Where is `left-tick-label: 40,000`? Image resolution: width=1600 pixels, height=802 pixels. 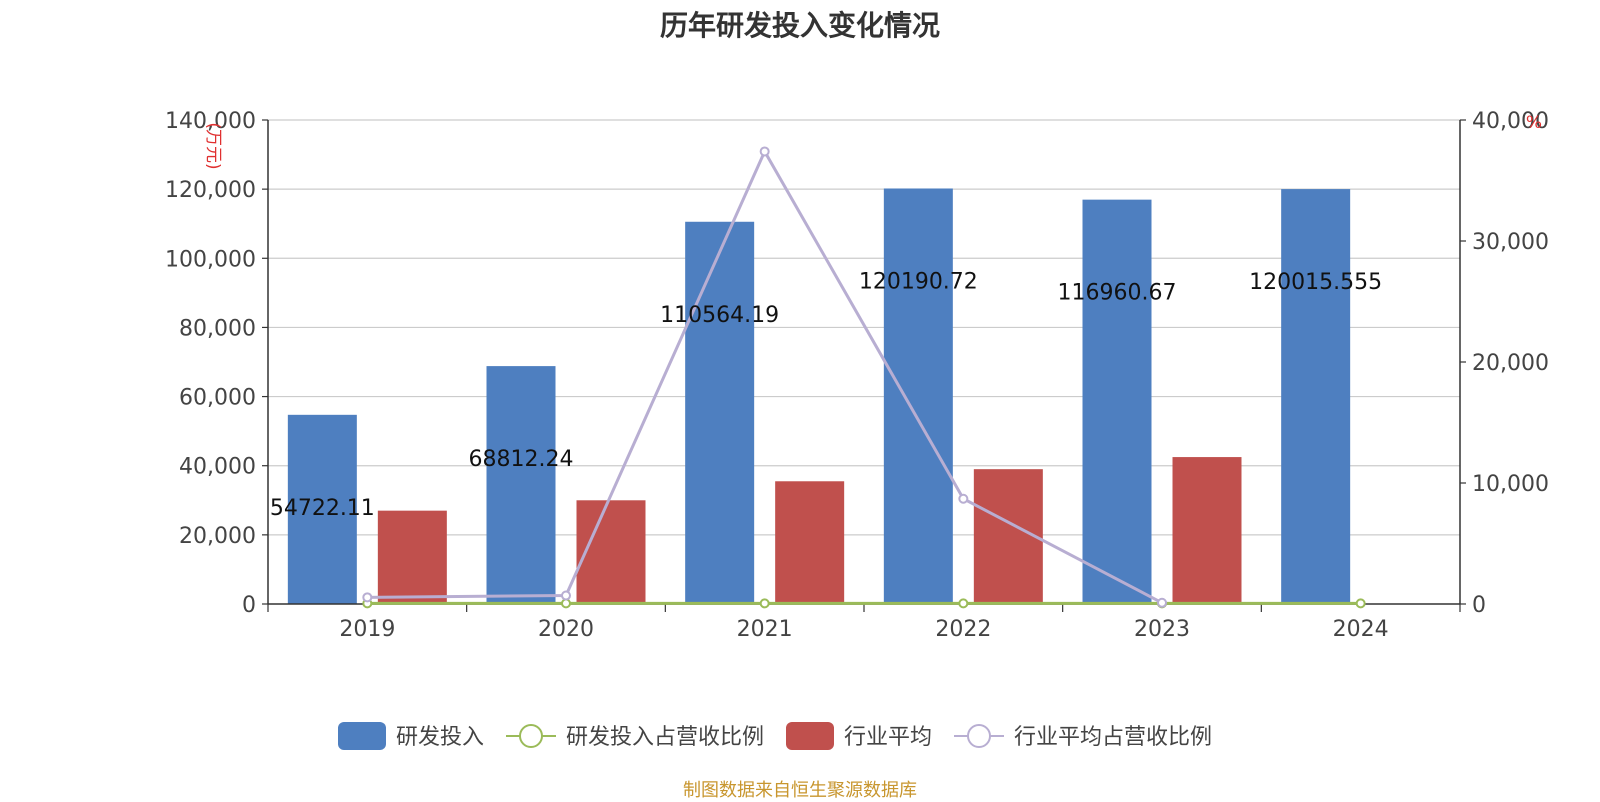 left-tick-label: 40,000 is located at coordinates (217, 467).